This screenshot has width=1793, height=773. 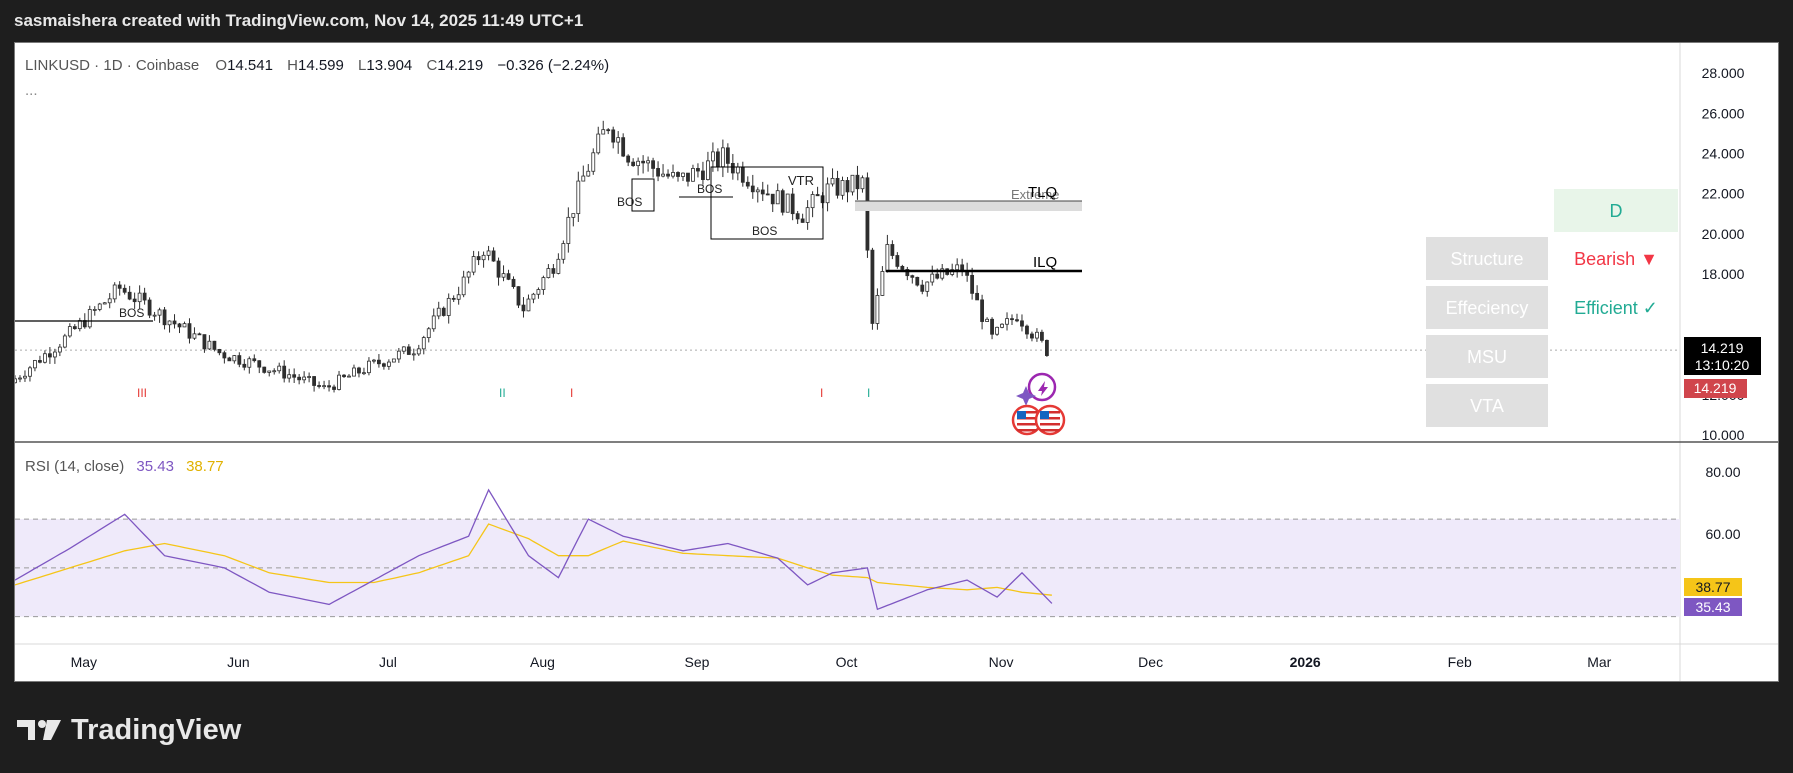 What do you see at coordinates (1036, 389) in the screenshot?
I see `ai-spark-icon` at bounding box center [1036, 389].